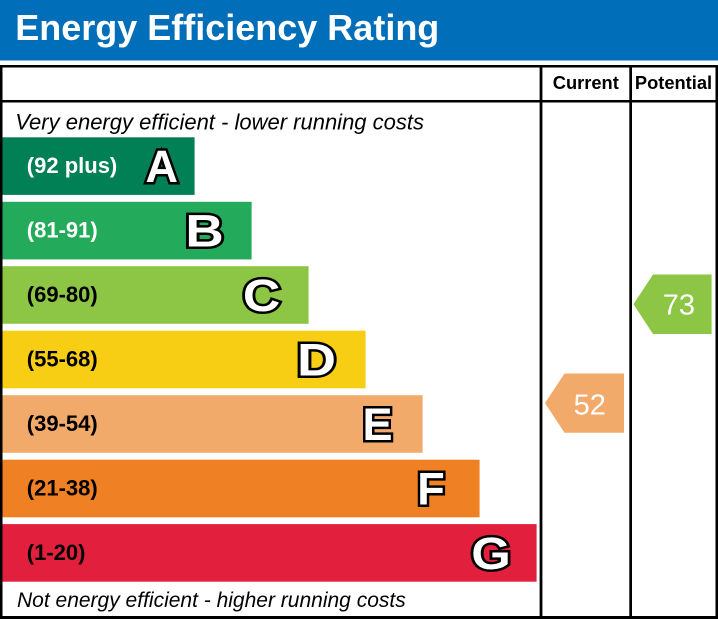 This screenshot has height=619, width=718. I want to click on svg-text: D, so click(316, 360).